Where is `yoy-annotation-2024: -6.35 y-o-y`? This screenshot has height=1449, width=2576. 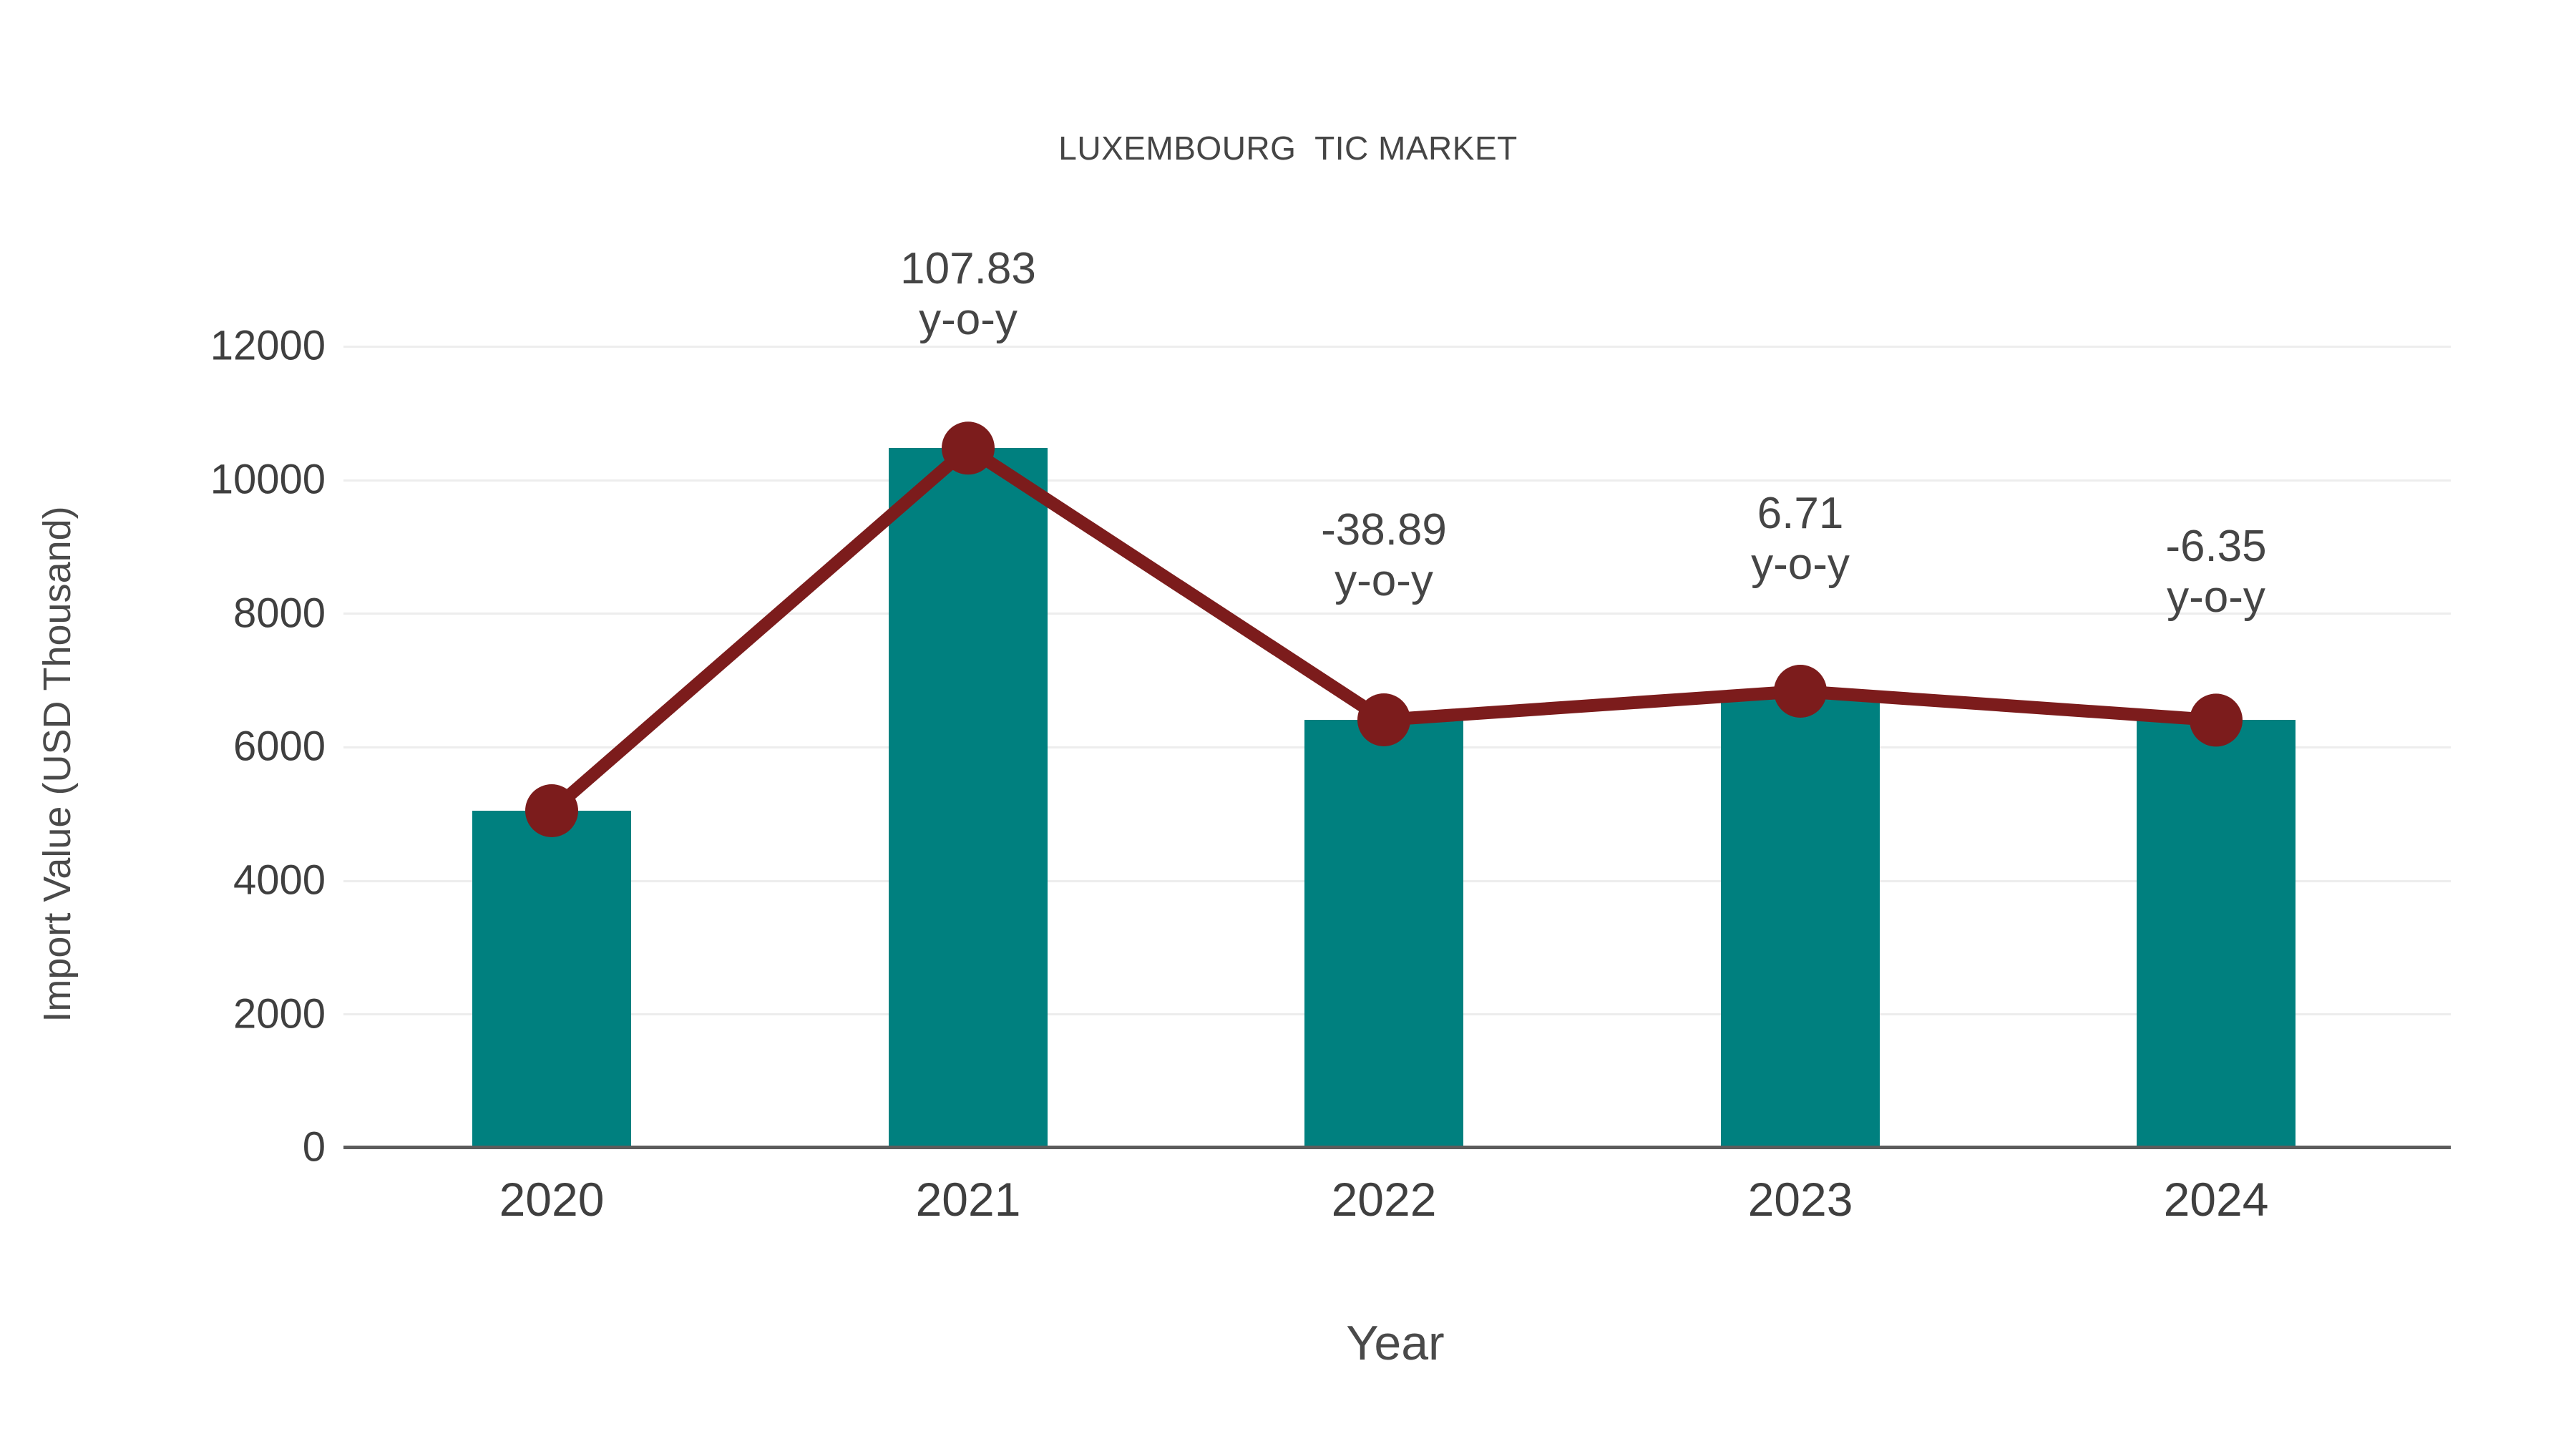
yoy-annotation-2024: -6.35 y-o-y is located at coordinates (2216, 572).